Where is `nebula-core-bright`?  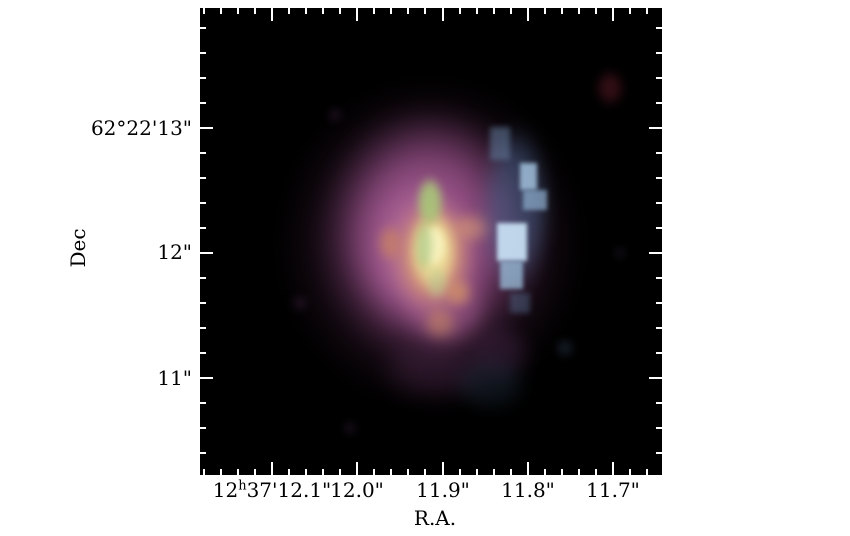
nebula-core-bright is located at coordinates (433, 246).